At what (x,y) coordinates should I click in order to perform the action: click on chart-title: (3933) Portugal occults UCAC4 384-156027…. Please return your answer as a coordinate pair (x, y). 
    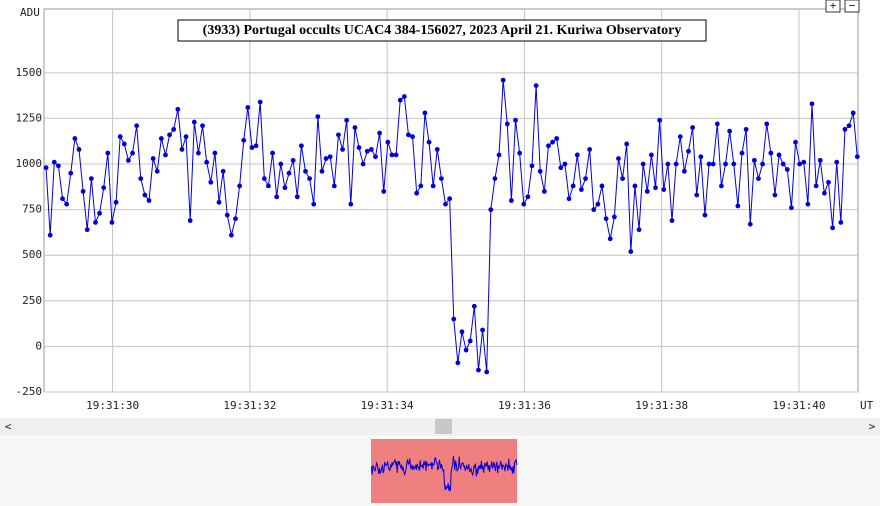
    Looking at the image, I should click on (442, 30).